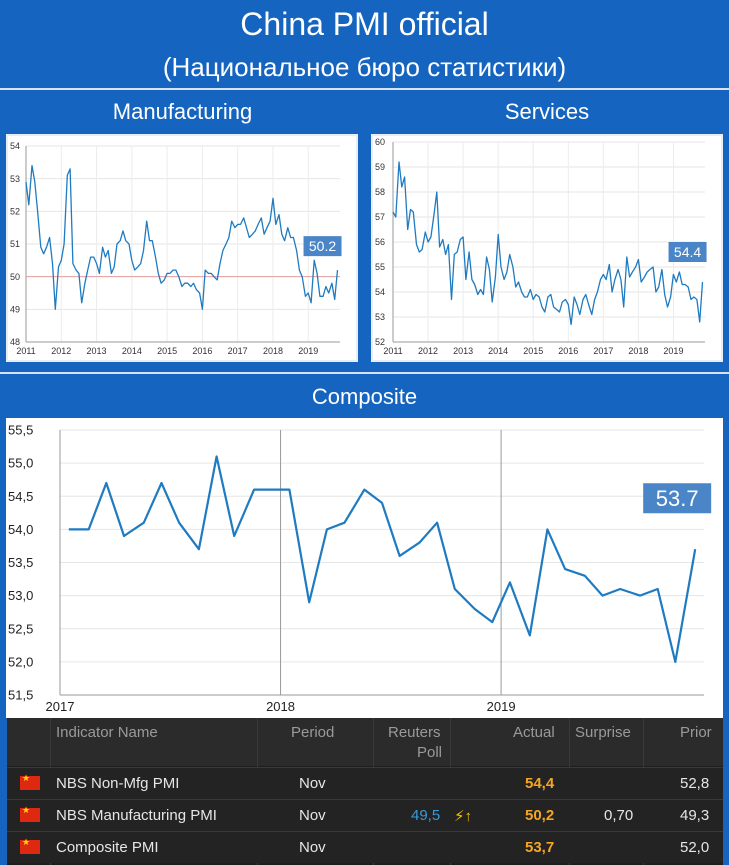  I want to click on header-period: Period, so click(313, 732).